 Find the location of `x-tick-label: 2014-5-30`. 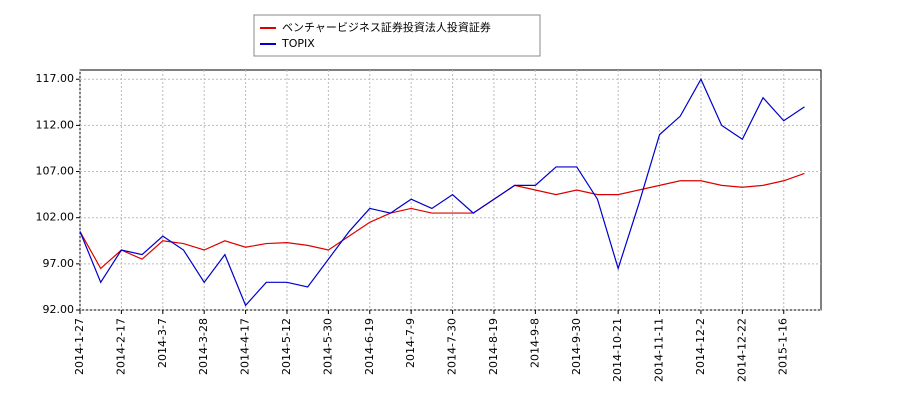

x-tick-label: 2014-5-30 is located at coordinates (327, 346).